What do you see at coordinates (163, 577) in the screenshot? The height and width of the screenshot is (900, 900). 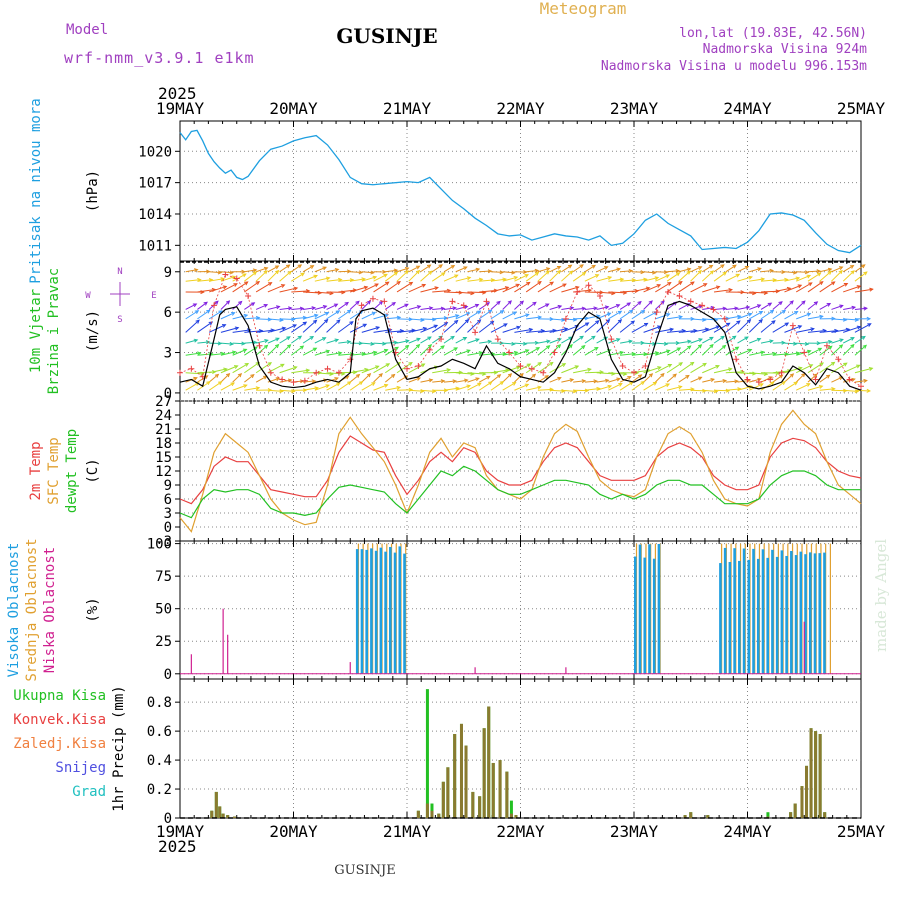 I see `y-tick-label: 75` at bounding box center [163, 577].